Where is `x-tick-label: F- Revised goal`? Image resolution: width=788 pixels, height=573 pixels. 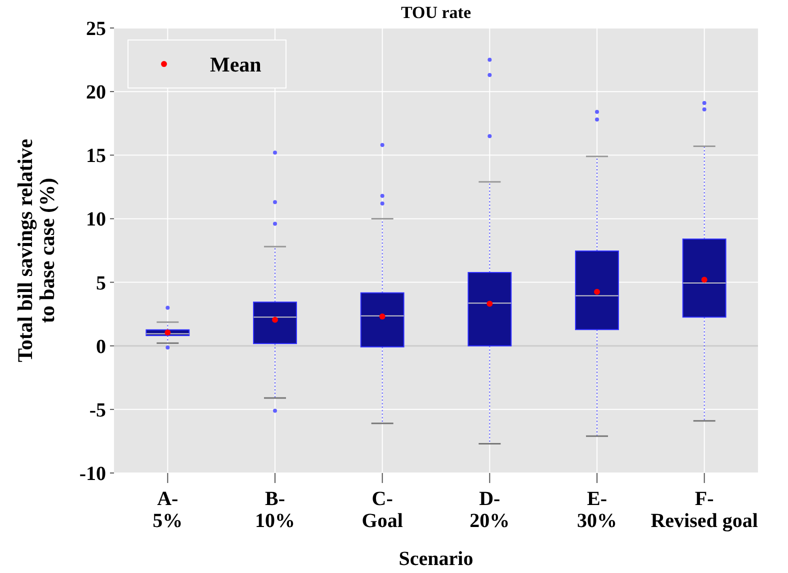 x-tick-label: F- Revised goal is located at coordinates (704, 510).